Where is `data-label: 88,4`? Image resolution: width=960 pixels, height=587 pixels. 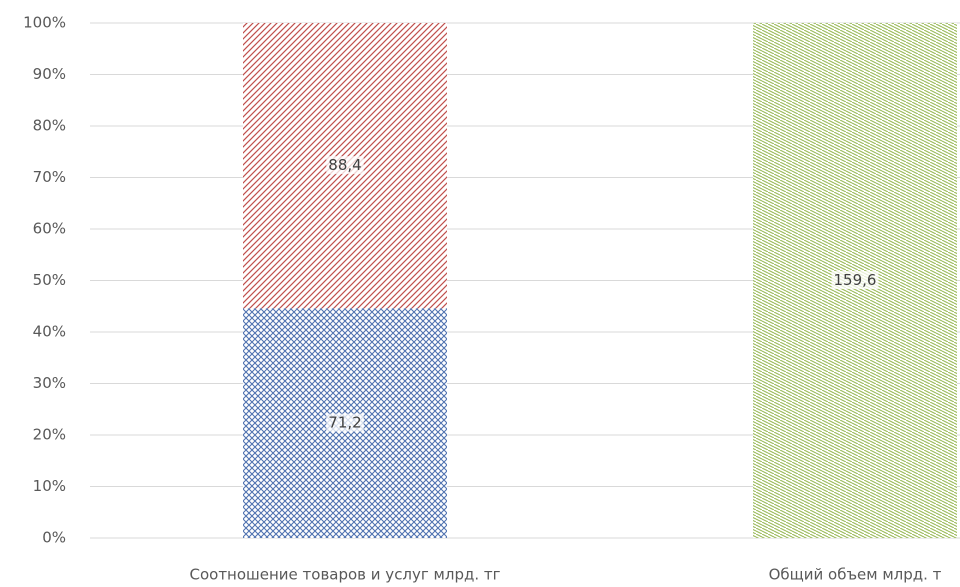 data-label: 88,4 is located at coordinates (344, 165).